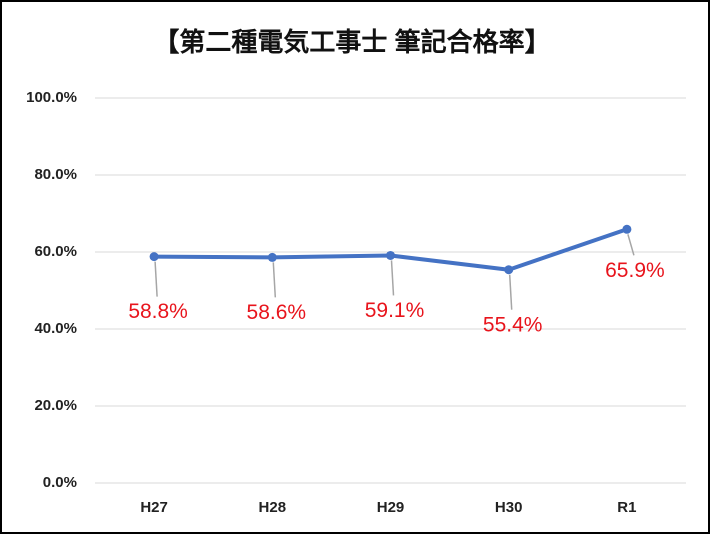 The width and height of the screenshot is (710, 534). I want to click on data-label: 58.6%, so click(277, 312).